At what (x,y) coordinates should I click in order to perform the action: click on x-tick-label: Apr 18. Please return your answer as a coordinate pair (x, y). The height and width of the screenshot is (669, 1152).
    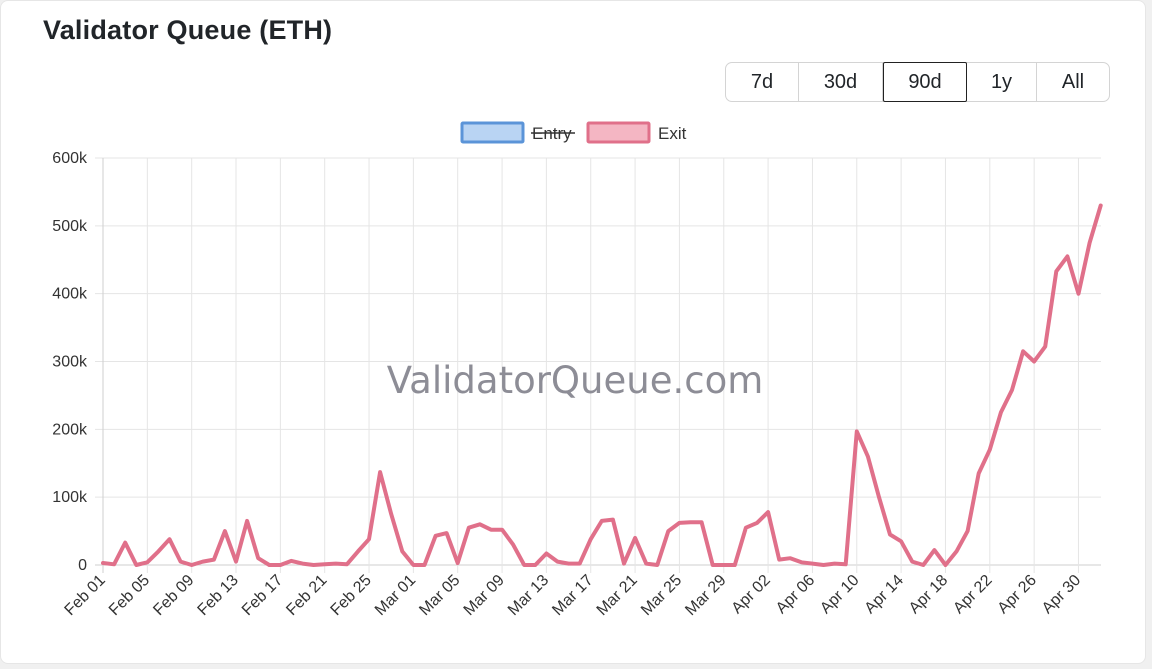
    Looking at the image, I should click on (928, 594).